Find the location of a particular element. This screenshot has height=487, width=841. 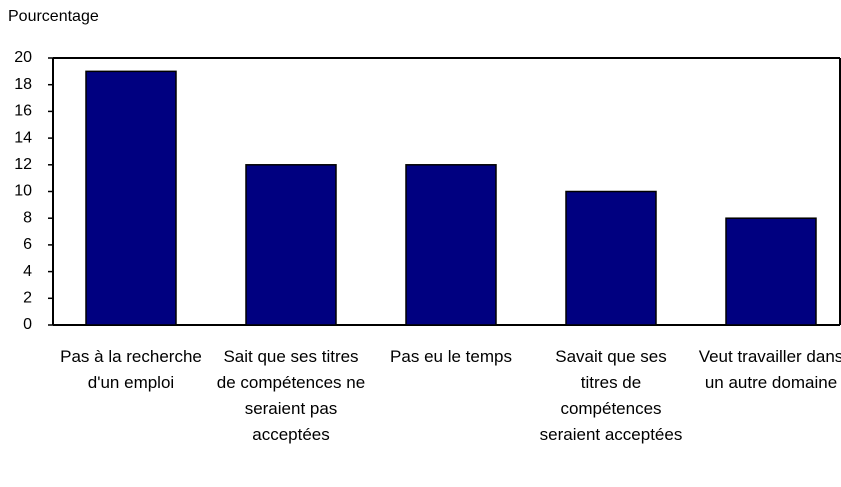

y-tick-label: 18 is located at coordinates (23, 84).